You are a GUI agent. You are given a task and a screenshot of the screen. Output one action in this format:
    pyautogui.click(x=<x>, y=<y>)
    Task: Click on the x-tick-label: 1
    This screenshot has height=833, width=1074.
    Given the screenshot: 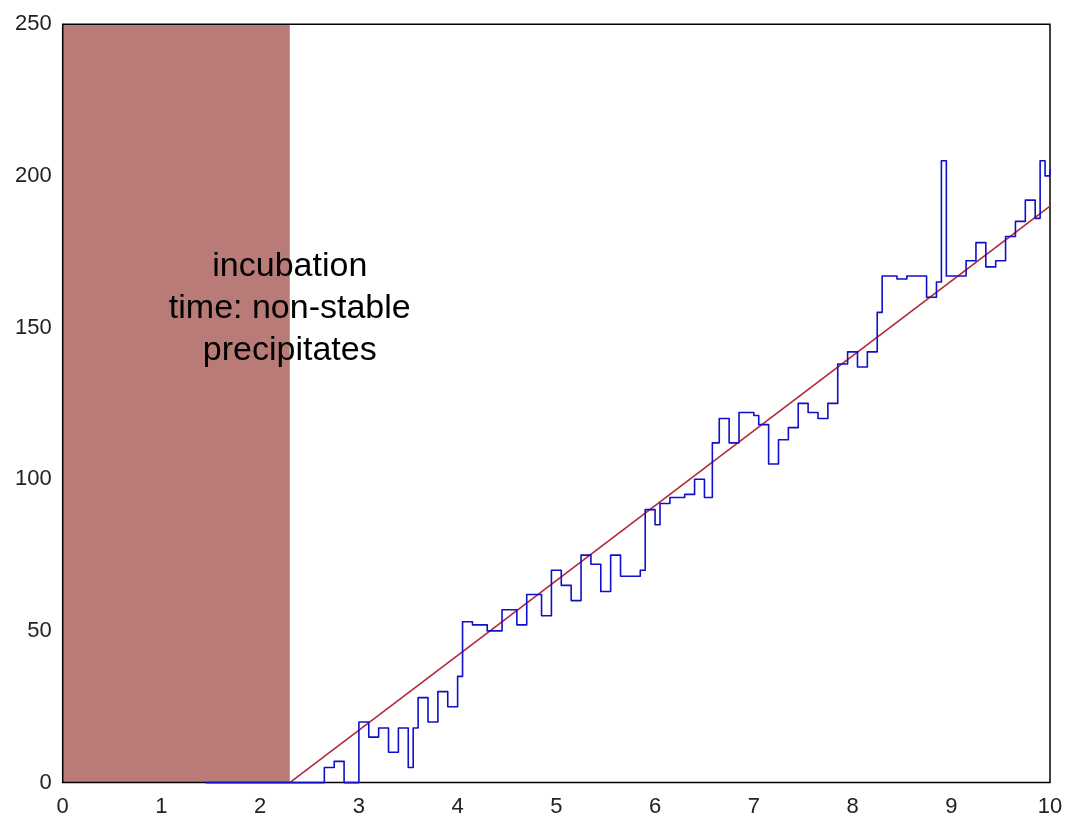 What is the action you would take?
    pyautogui.click(x=161, y=805)
    